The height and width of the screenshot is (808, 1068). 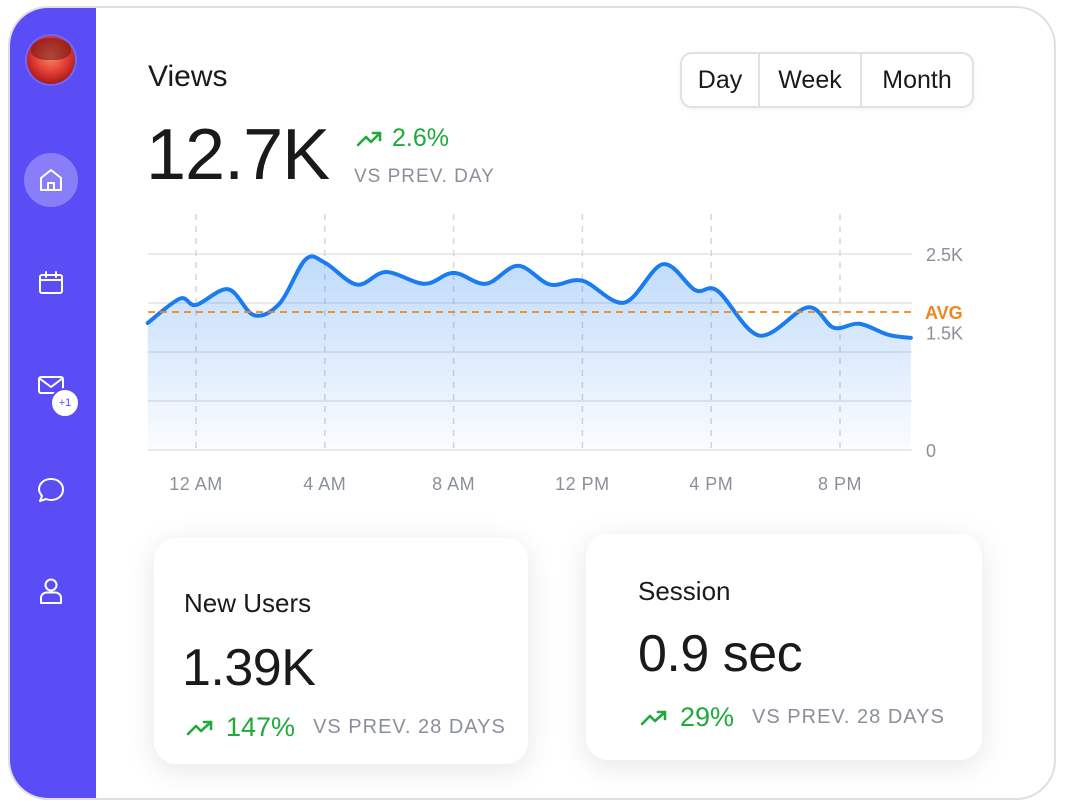 I want to click on x-tick-label: 4 PM, so click(x=711, y=484).